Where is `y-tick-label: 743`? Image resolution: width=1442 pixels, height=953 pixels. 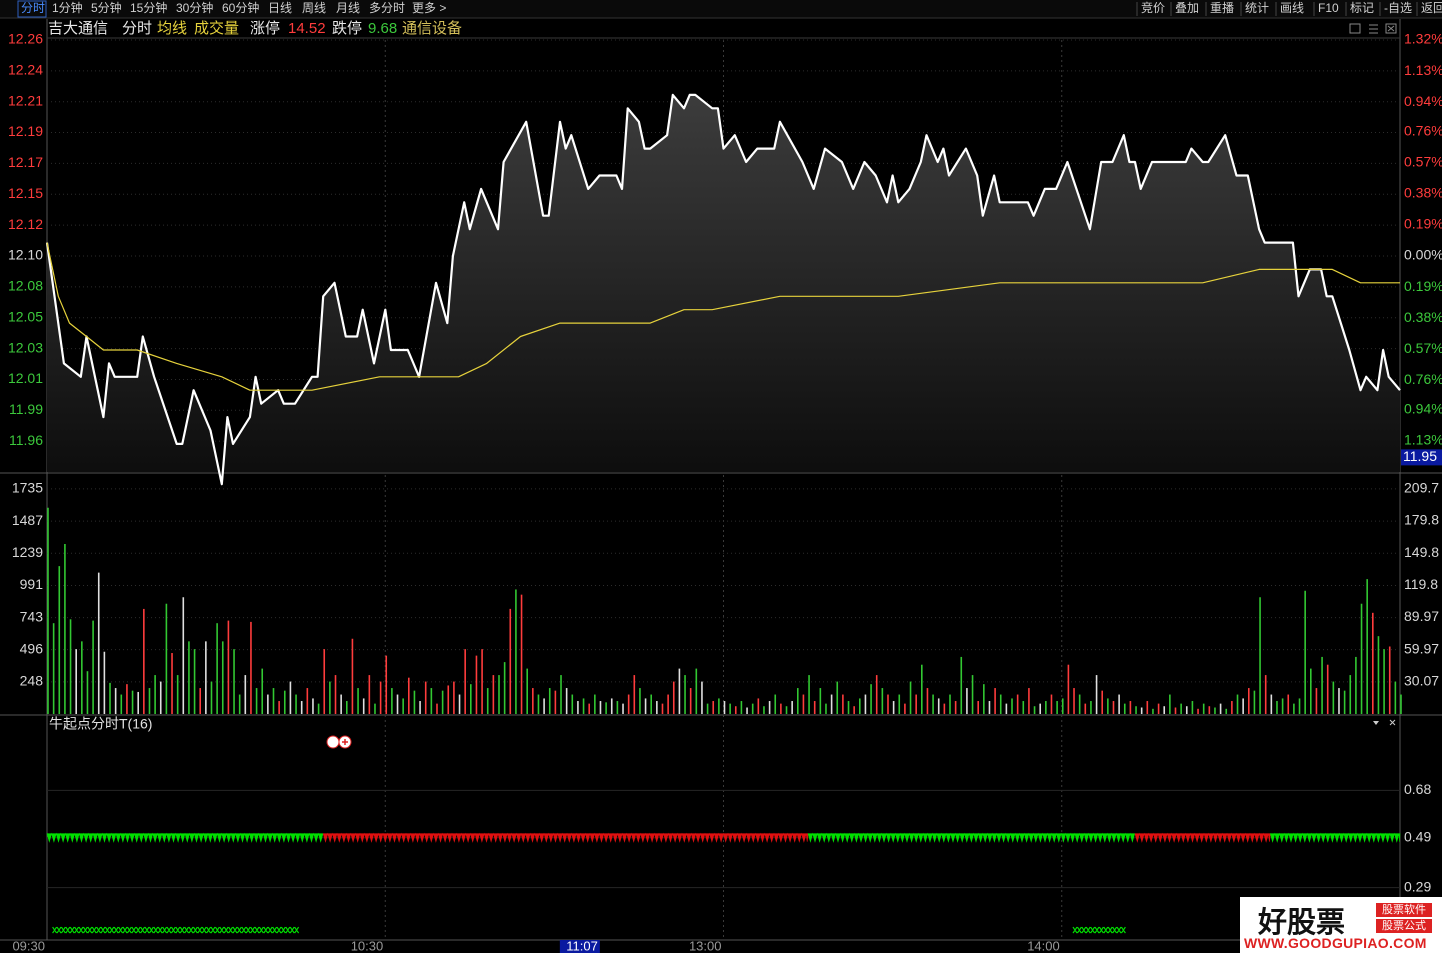 y-tick-label: 743 is located at coordinates (32, 616).